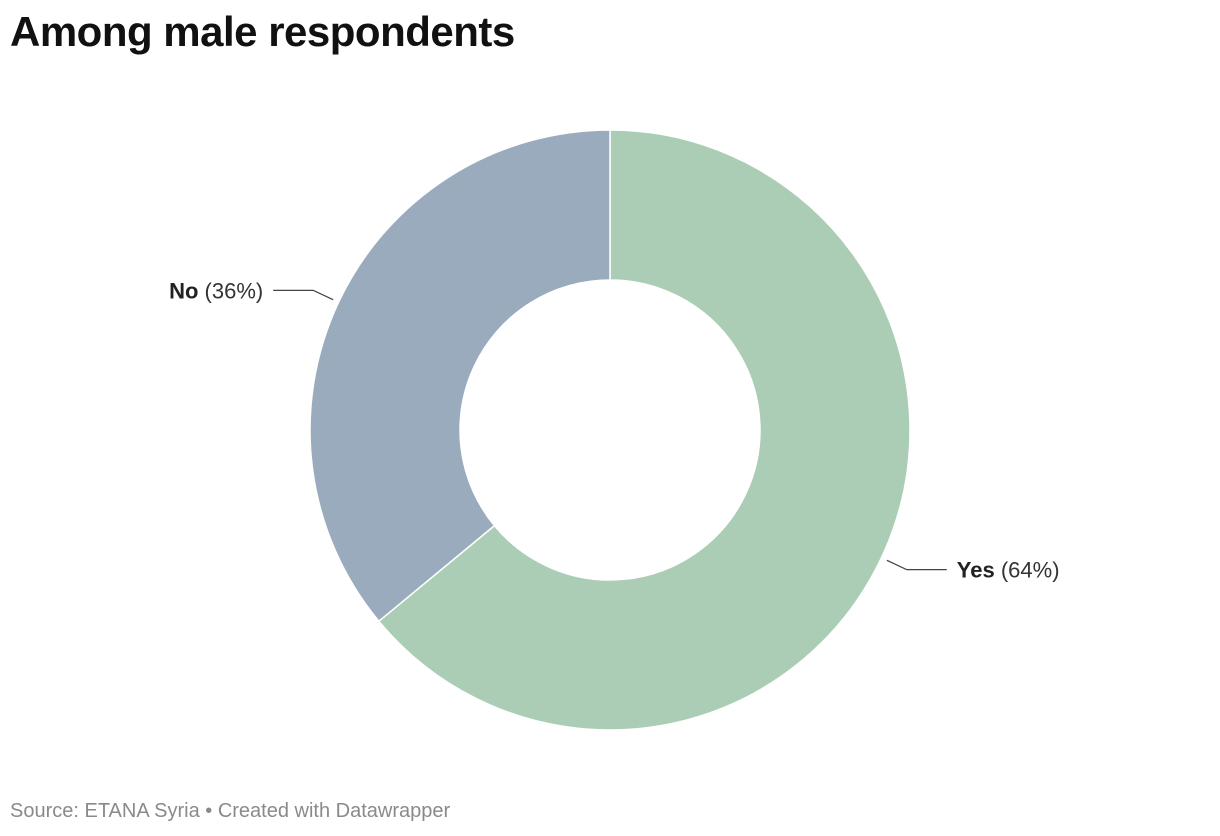 This screenshot has width=1220, height=836. I want to click on chart-title: Among male respondents, so click(262, 31).